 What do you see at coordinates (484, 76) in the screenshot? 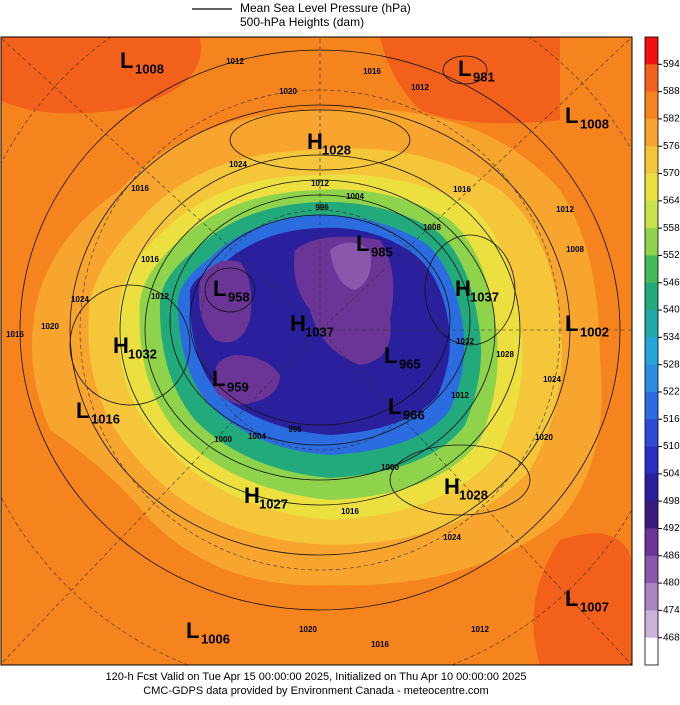
I see `center-value: 981` at bounding box center [484, 76].